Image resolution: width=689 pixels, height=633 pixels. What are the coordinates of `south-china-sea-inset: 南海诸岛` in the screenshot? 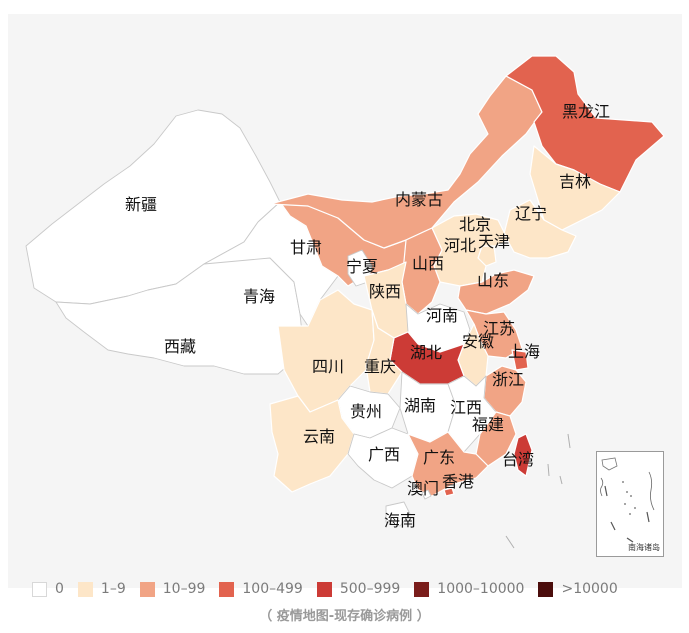 It's located at (630, 504).